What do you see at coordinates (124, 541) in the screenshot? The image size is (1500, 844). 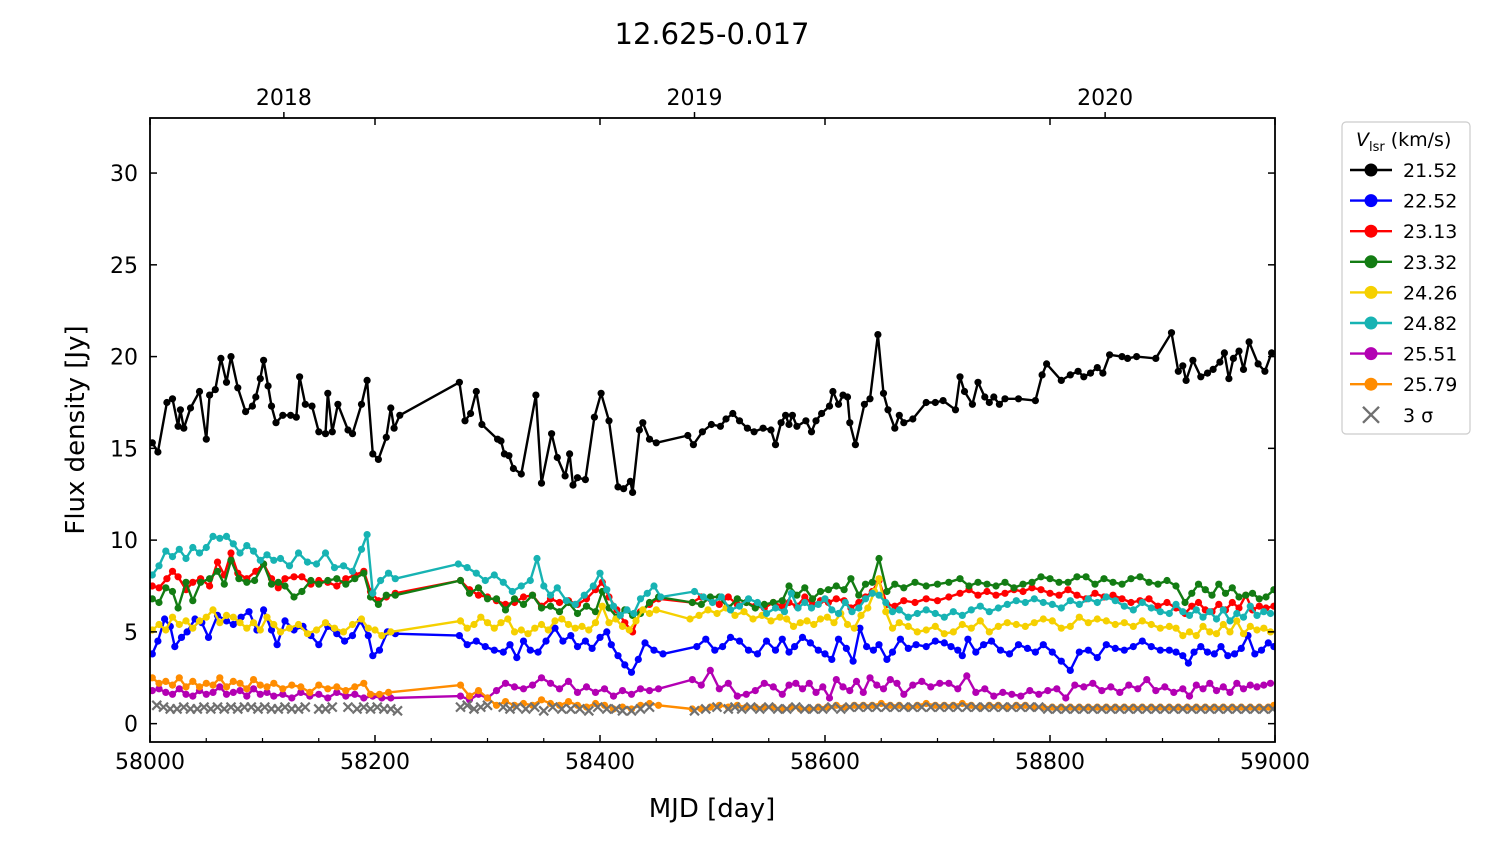 I see `y-tick-label: 10` at bounding box center [124, 541].